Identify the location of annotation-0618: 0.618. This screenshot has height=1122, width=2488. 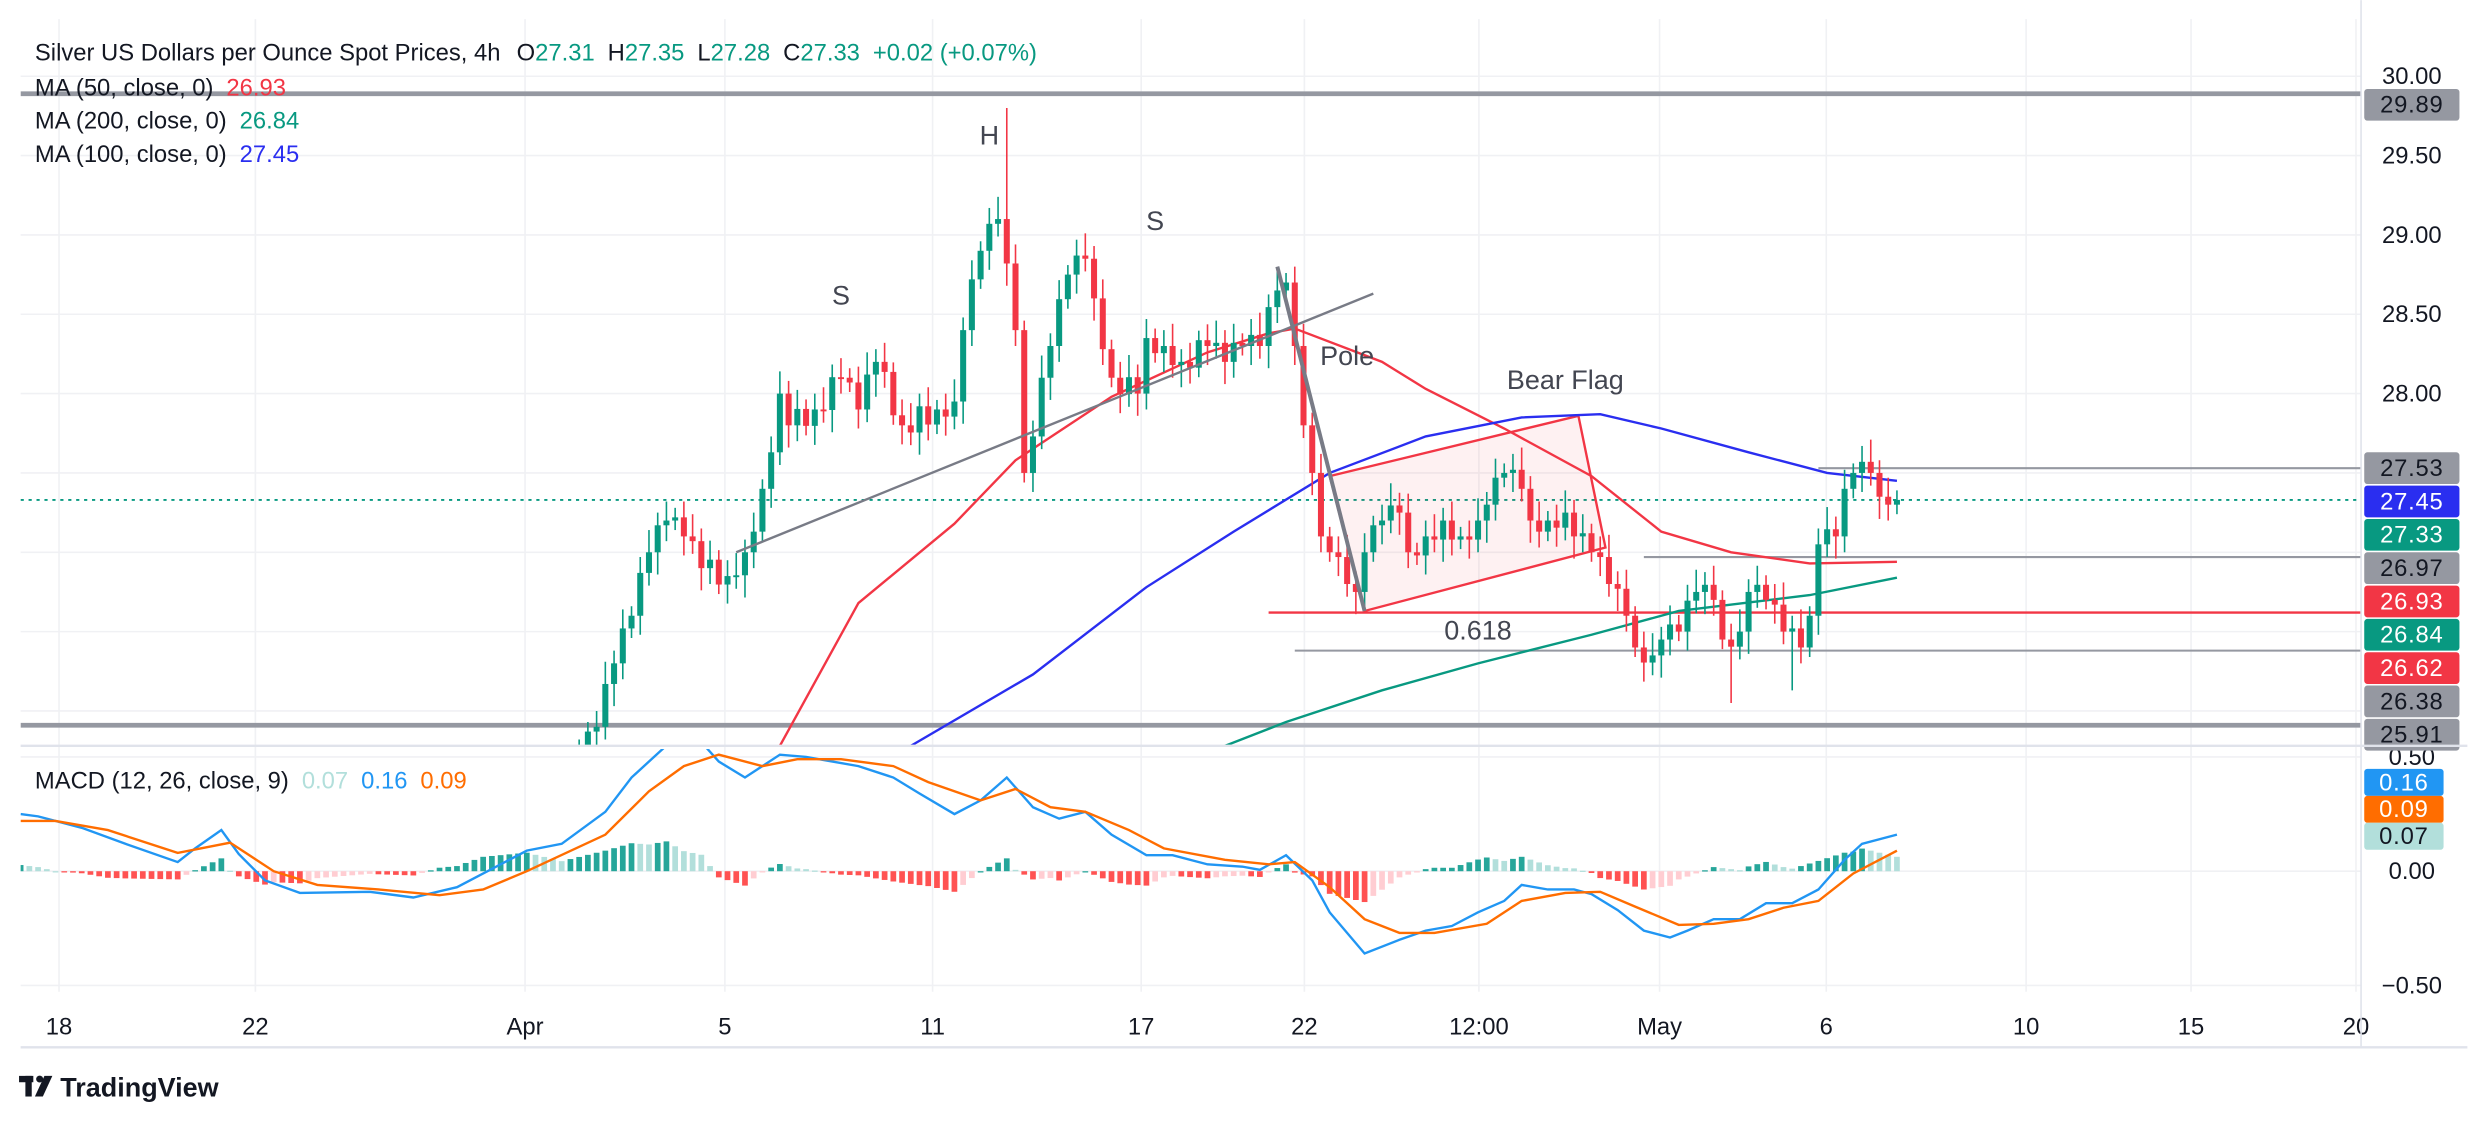
(1478, 631).